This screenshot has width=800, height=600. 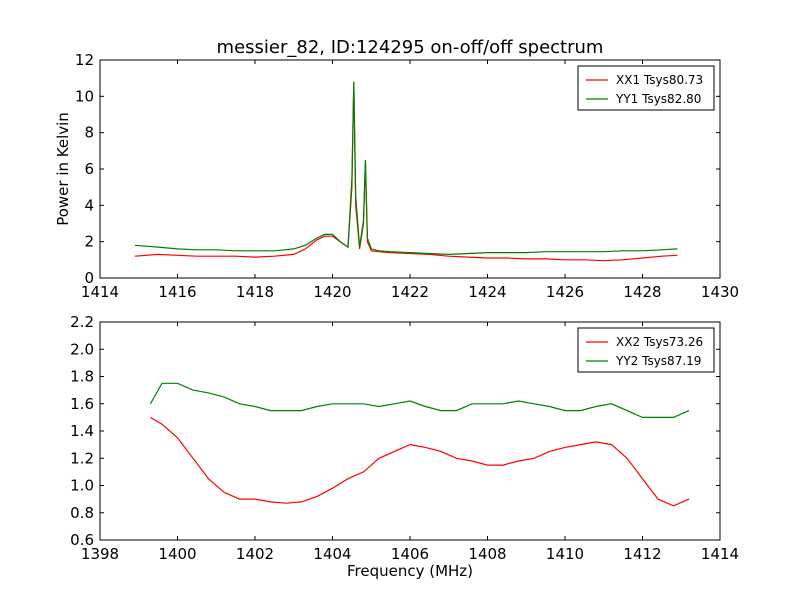 What do you see at coordinates (82, 486) in the screenshot?
I see `y-tick-label: 1.0` at bounding box center [82, 486].